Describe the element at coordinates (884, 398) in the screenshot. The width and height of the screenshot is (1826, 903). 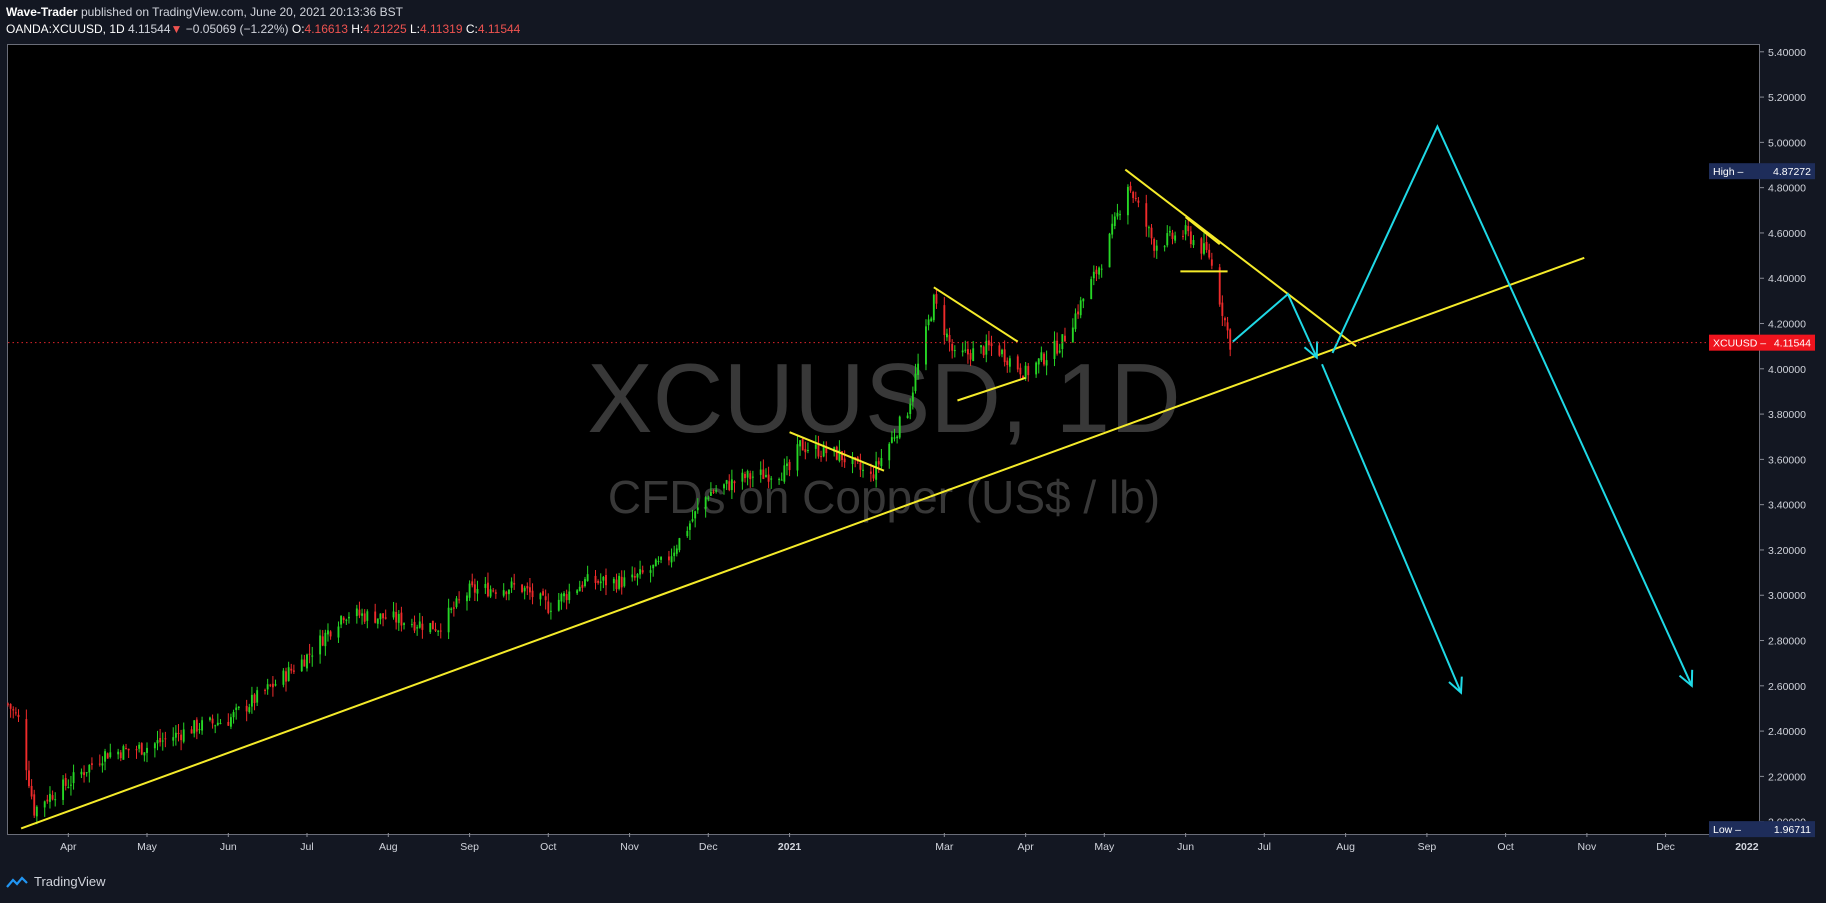
I see `watermark-title: XCUUSD, 1D` at that location.